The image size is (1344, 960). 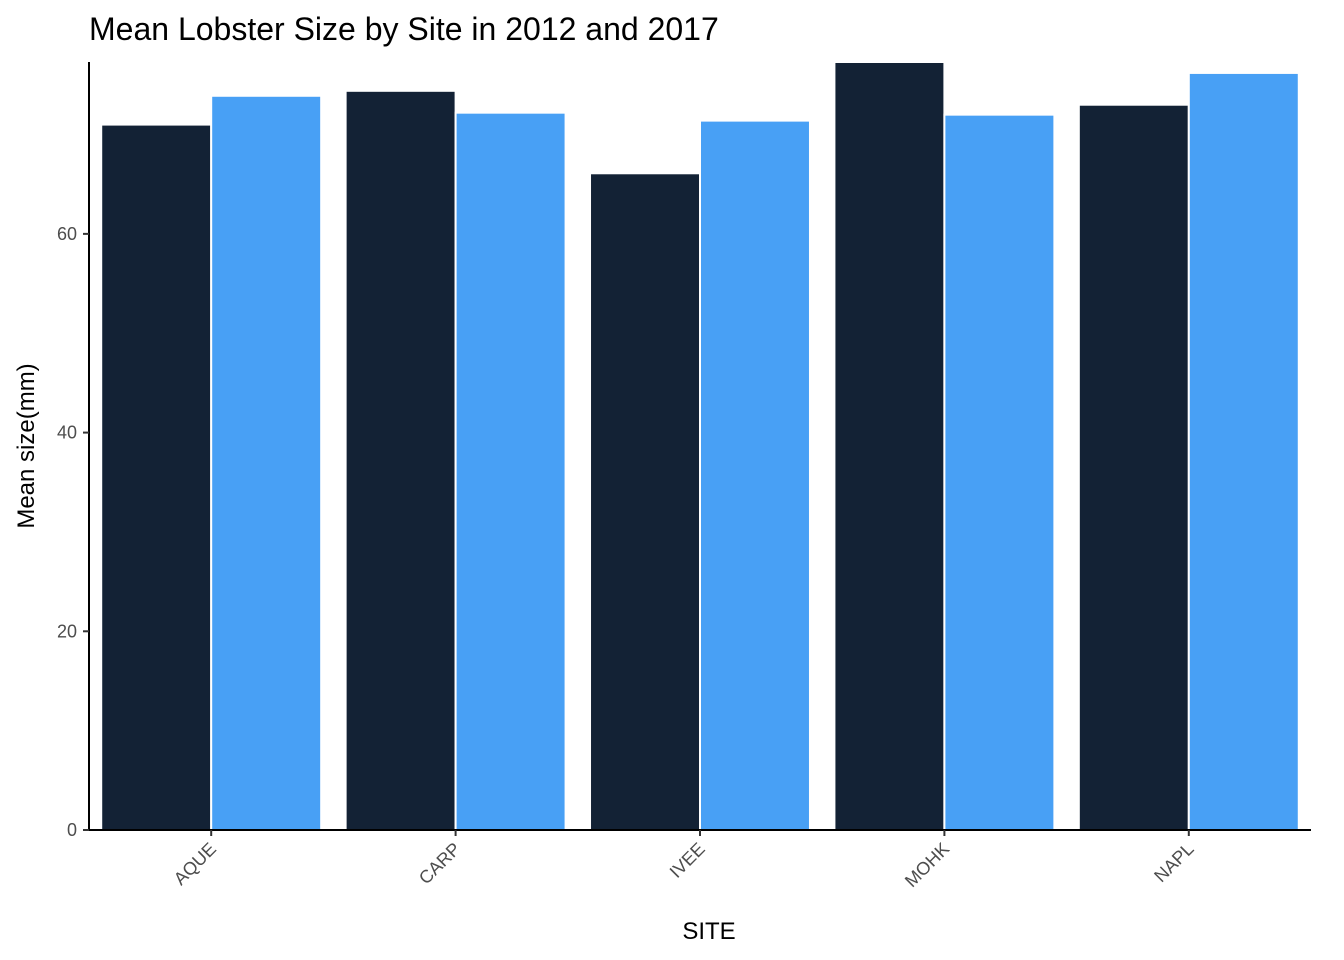 What do you see at coordinates (195, 864) in the screenshot?
I see `x-tick-label-aque: AQUE` at bounding box center [195, 864].